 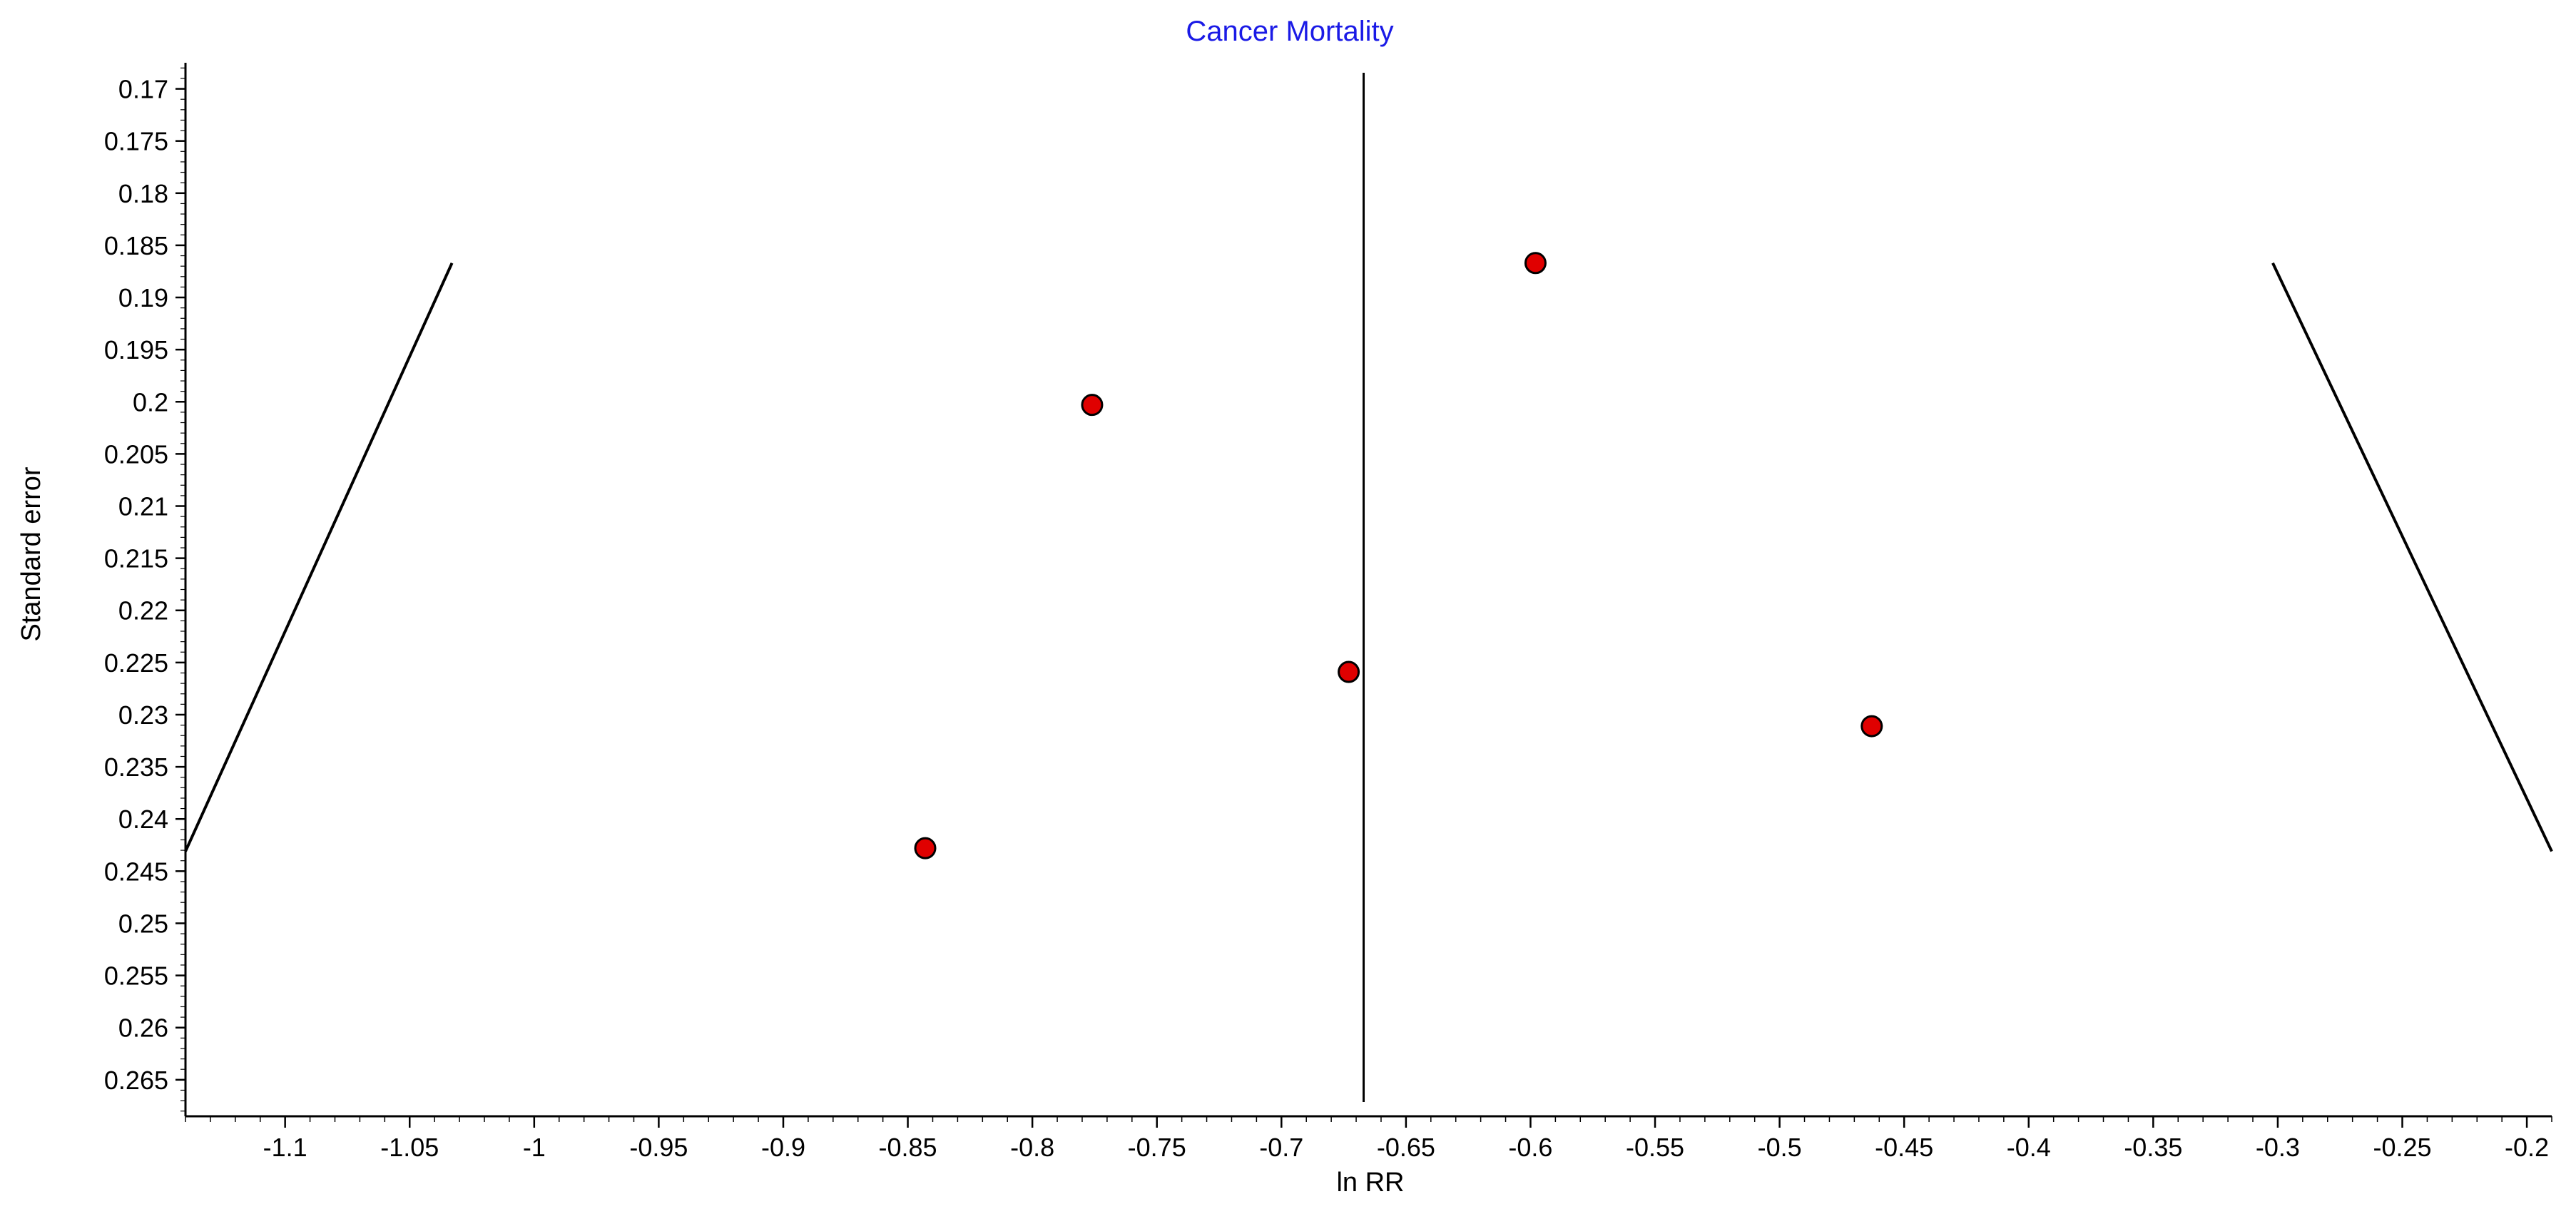 I want to click on x-tick-label: -1, so click(x=534, y=1147).